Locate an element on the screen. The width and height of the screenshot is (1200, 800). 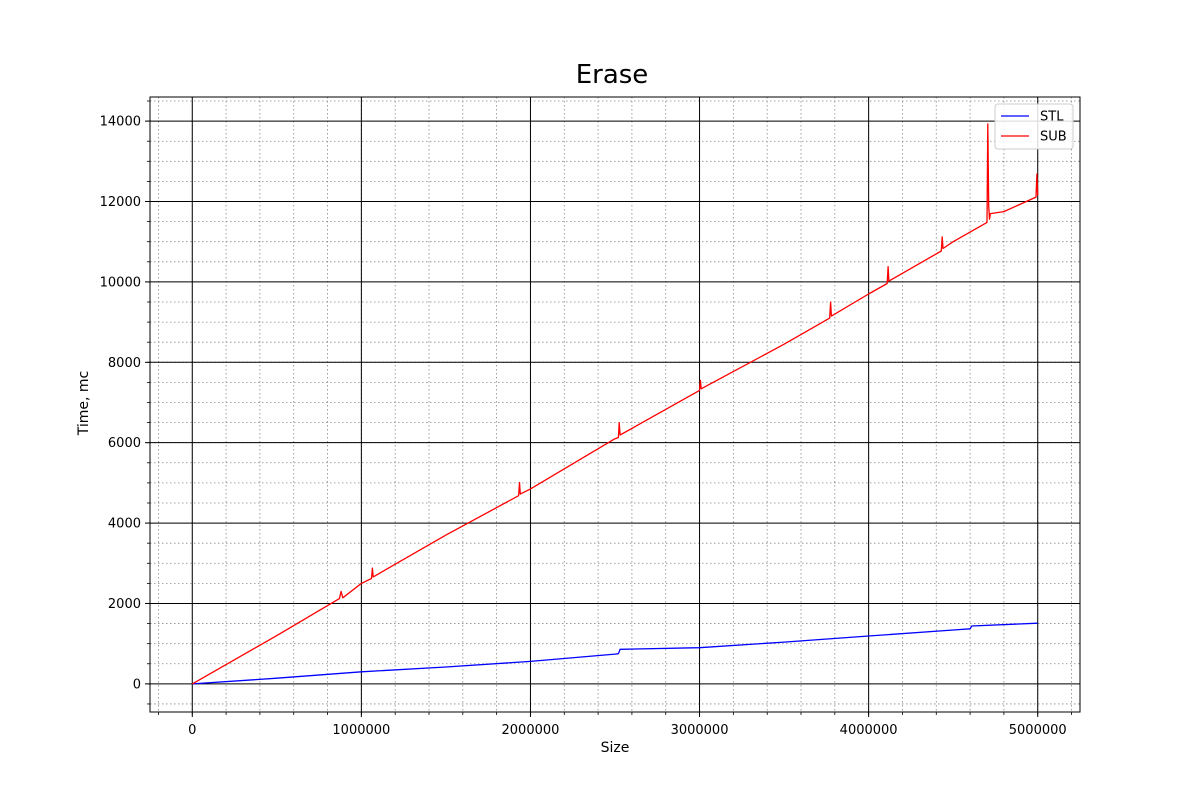
y-tick-label: 6000 is located at coordinates (124, 443).